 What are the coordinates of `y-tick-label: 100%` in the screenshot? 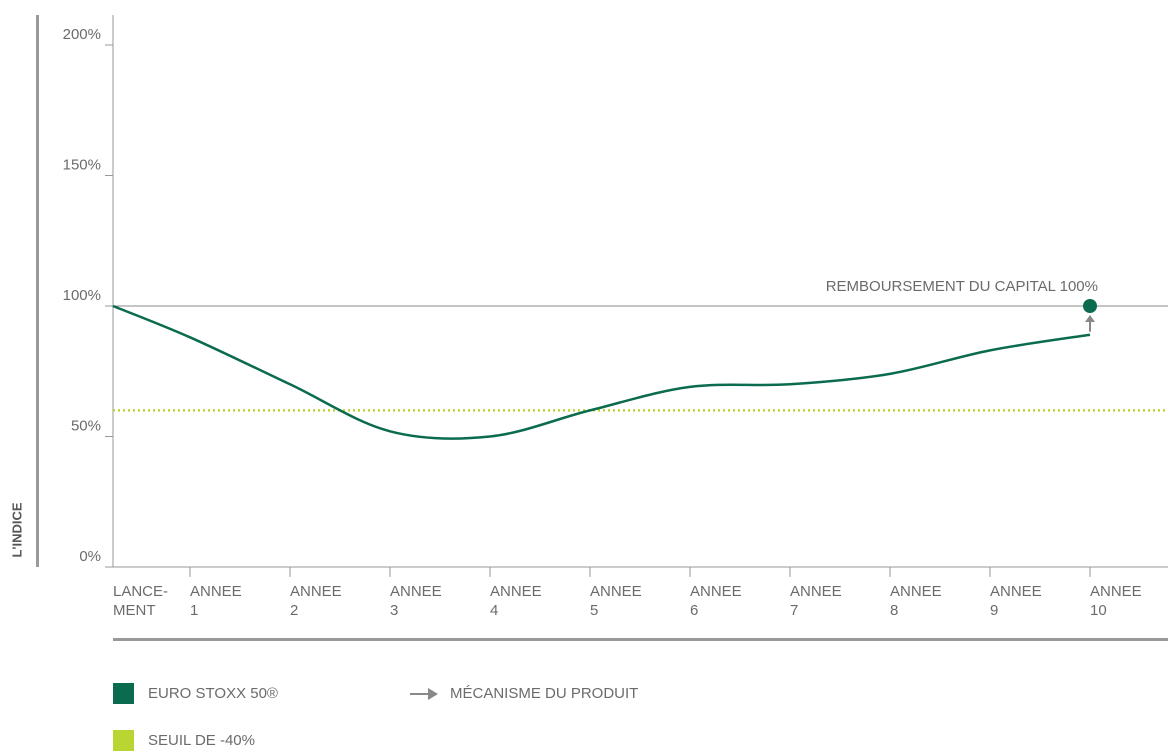 It's located at (82, 295).